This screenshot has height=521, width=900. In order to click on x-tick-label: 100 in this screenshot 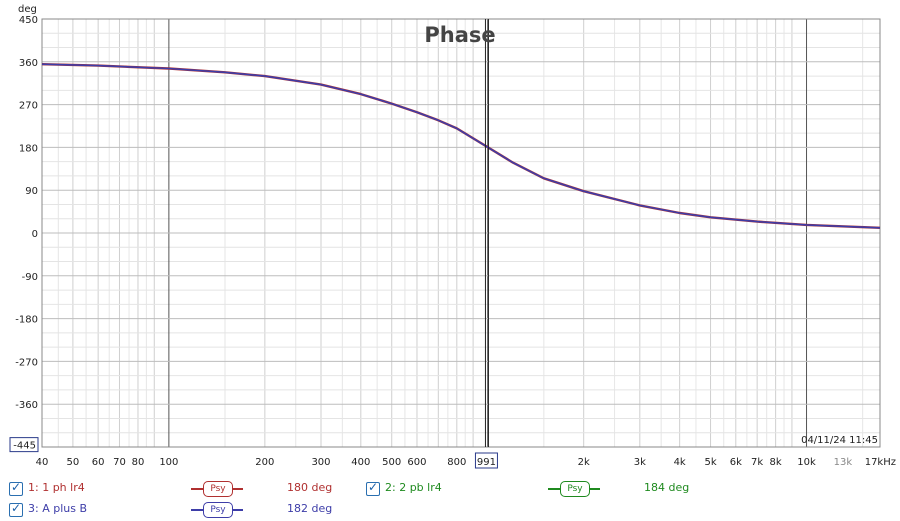, I will do `click(168, 462)`.